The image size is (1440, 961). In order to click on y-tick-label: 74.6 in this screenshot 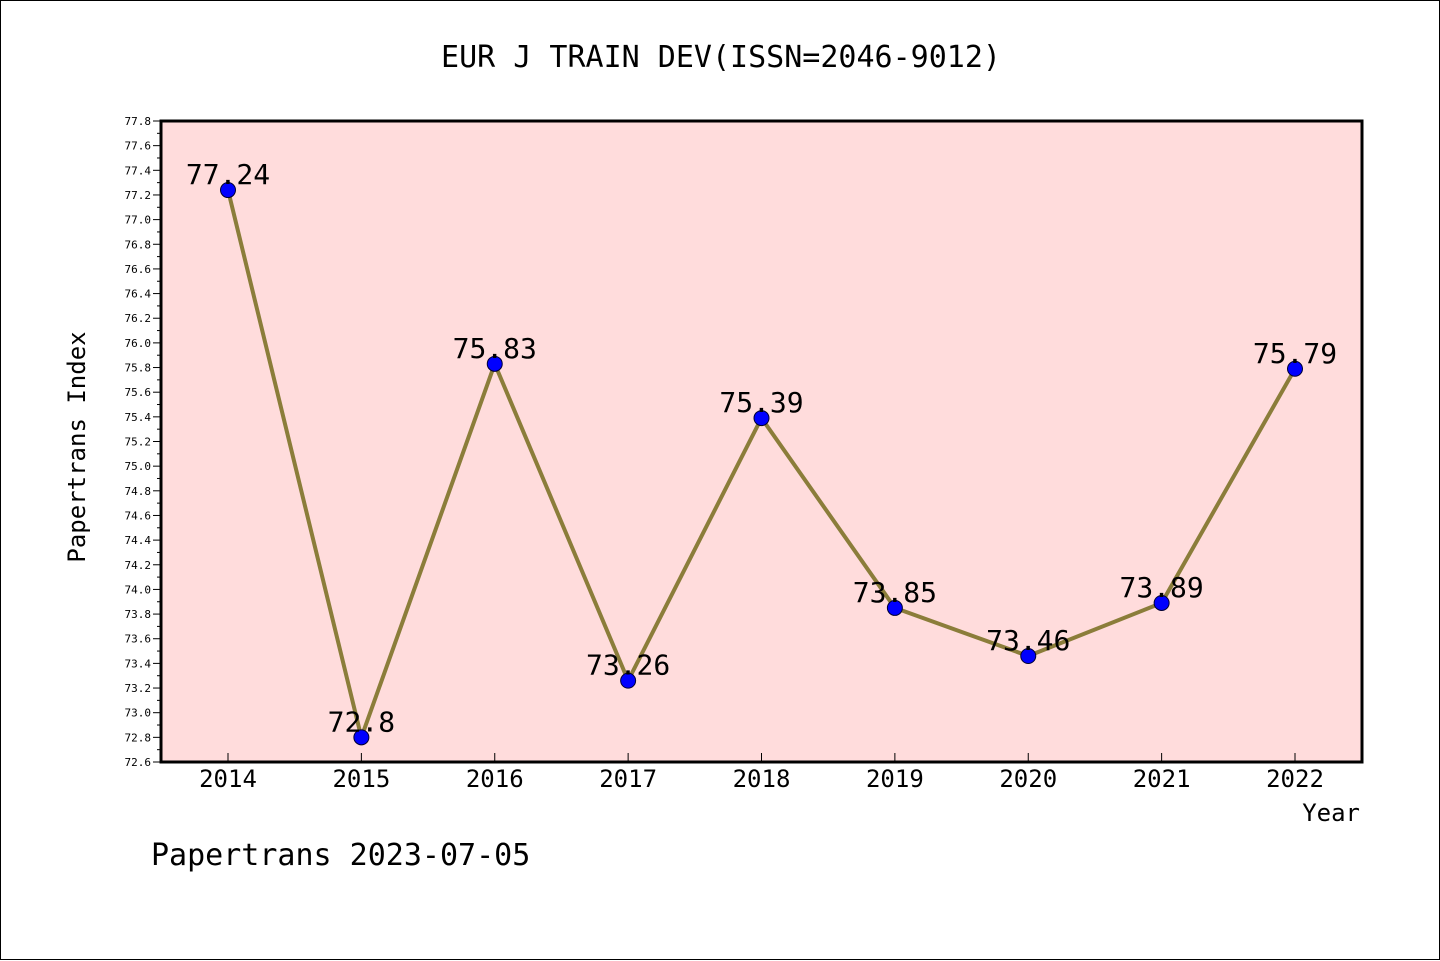, I will do `click(138, 515)`.